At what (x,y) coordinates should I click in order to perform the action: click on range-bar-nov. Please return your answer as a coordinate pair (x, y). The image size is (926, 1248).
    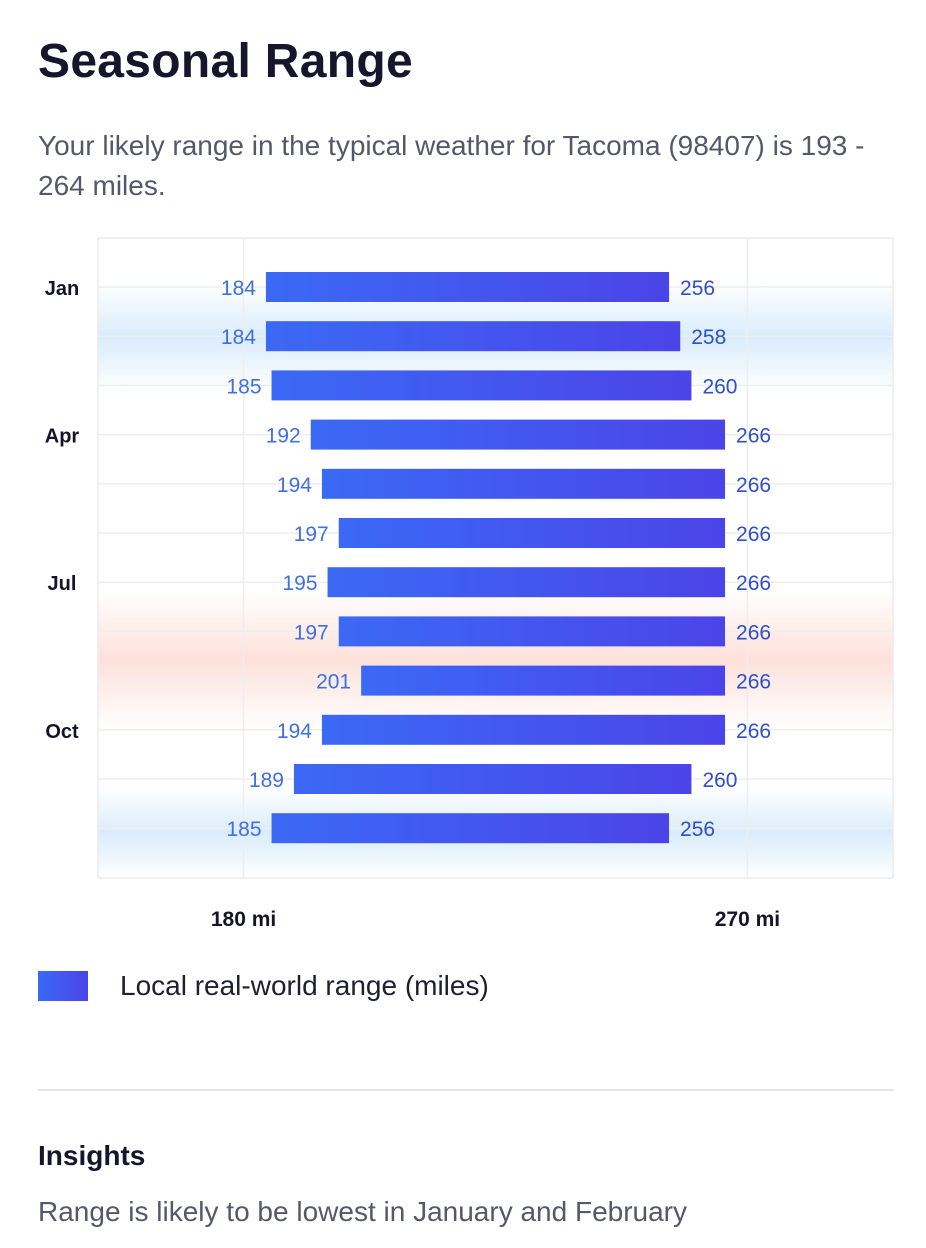
    Looking at the image, I should click on (492, 779).